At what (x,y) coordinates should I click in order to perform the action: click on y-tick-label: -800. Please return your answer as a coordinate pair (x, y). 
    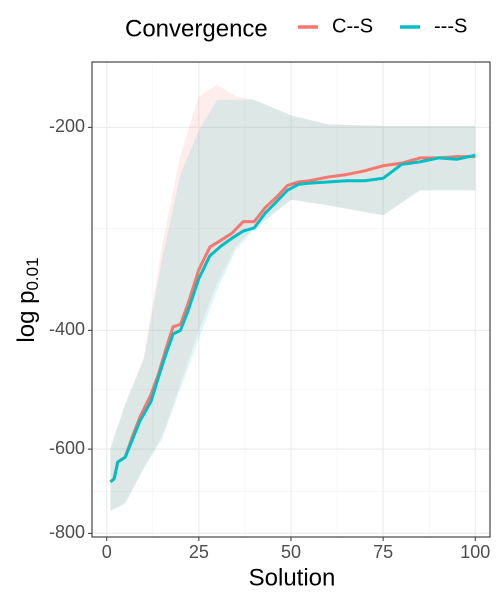
    Looking at the image, I should click on (67, 532).